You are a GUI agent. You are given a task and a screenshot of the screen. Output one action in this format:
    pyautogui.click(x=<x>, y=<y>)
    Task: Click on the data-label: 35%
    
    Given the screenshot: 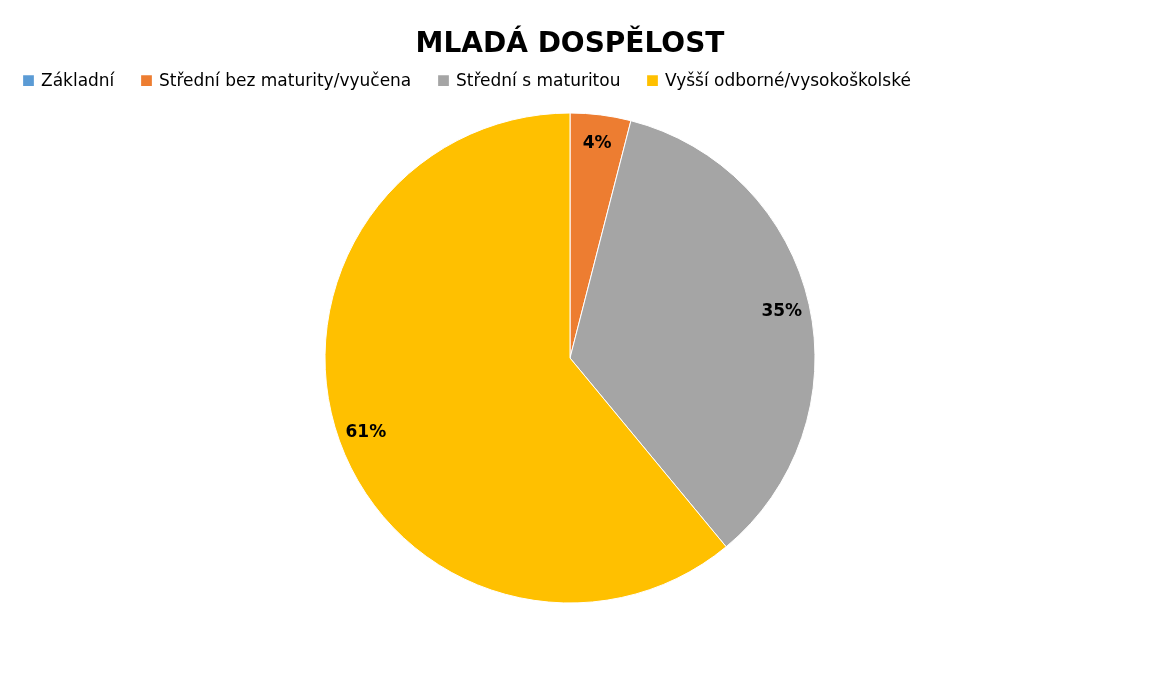 What is the action you would take?
    pyautogui.click(x=782, y=309)
    